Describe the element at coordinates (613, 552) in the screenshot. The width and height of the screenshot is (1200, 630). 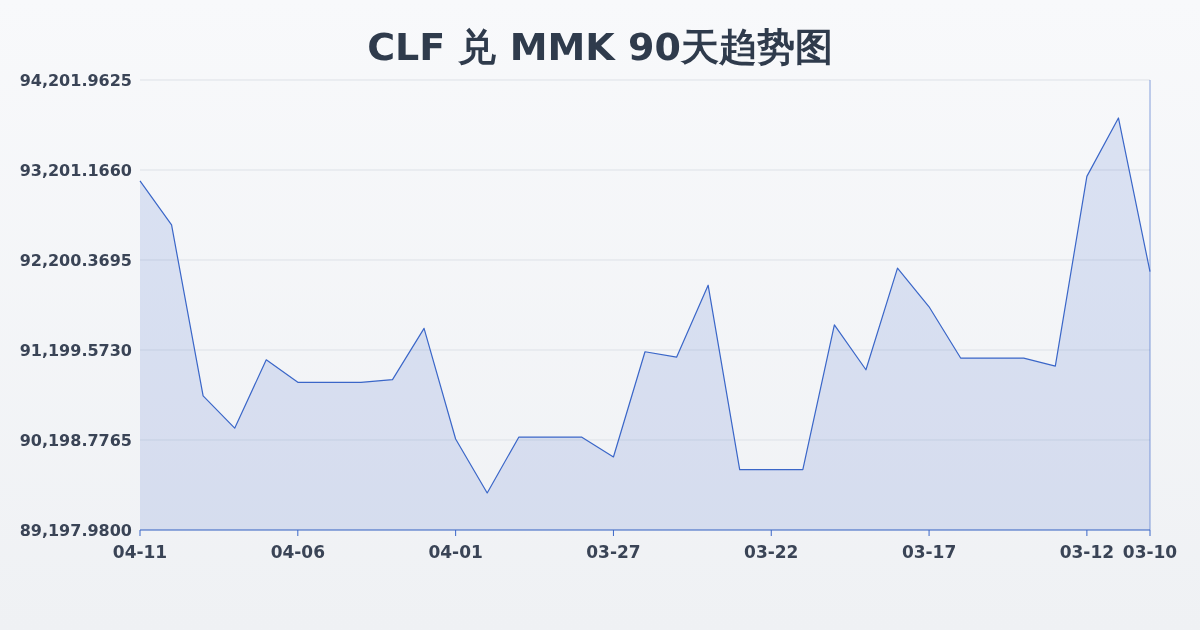
I see `x-tick-label: 03-27` at that location.